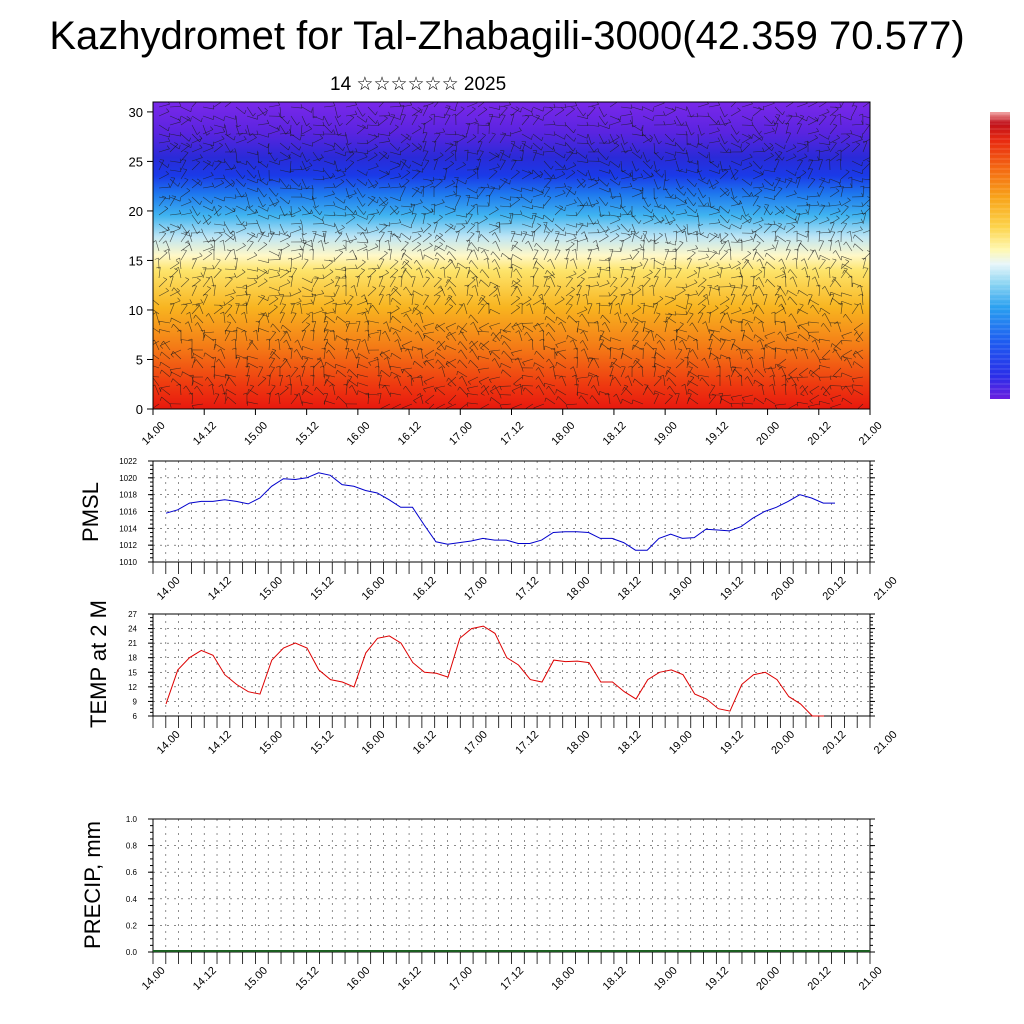 This screenshot has height=1024, width=1024. Describe the element at coordinates (512, 434) in the screenshot. I see `x-tick-label: 17.12` at that location.